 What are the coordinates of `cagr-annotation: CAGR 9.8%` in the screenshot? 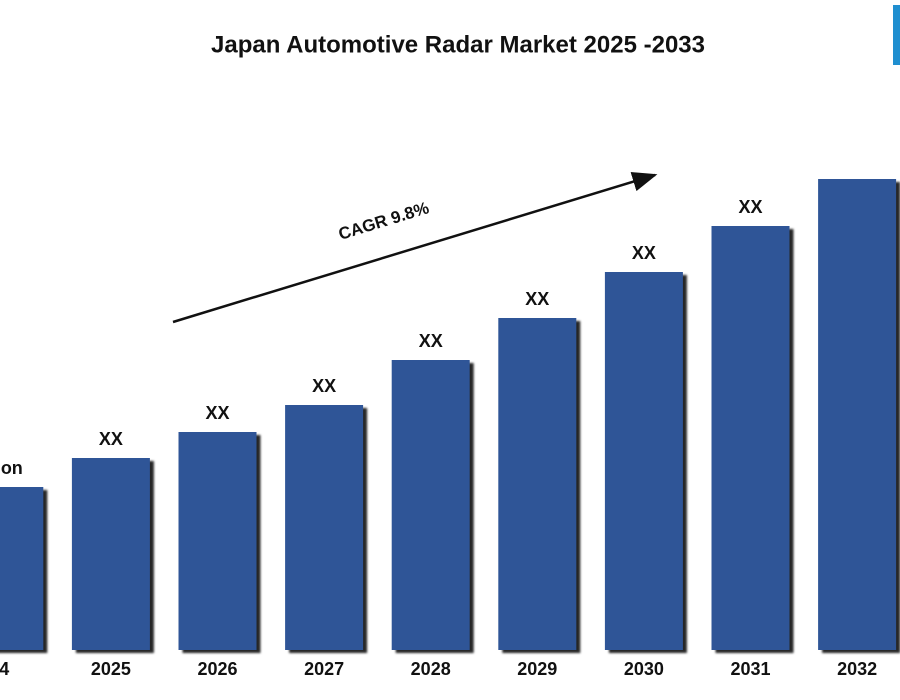 It's located at (383, 221).